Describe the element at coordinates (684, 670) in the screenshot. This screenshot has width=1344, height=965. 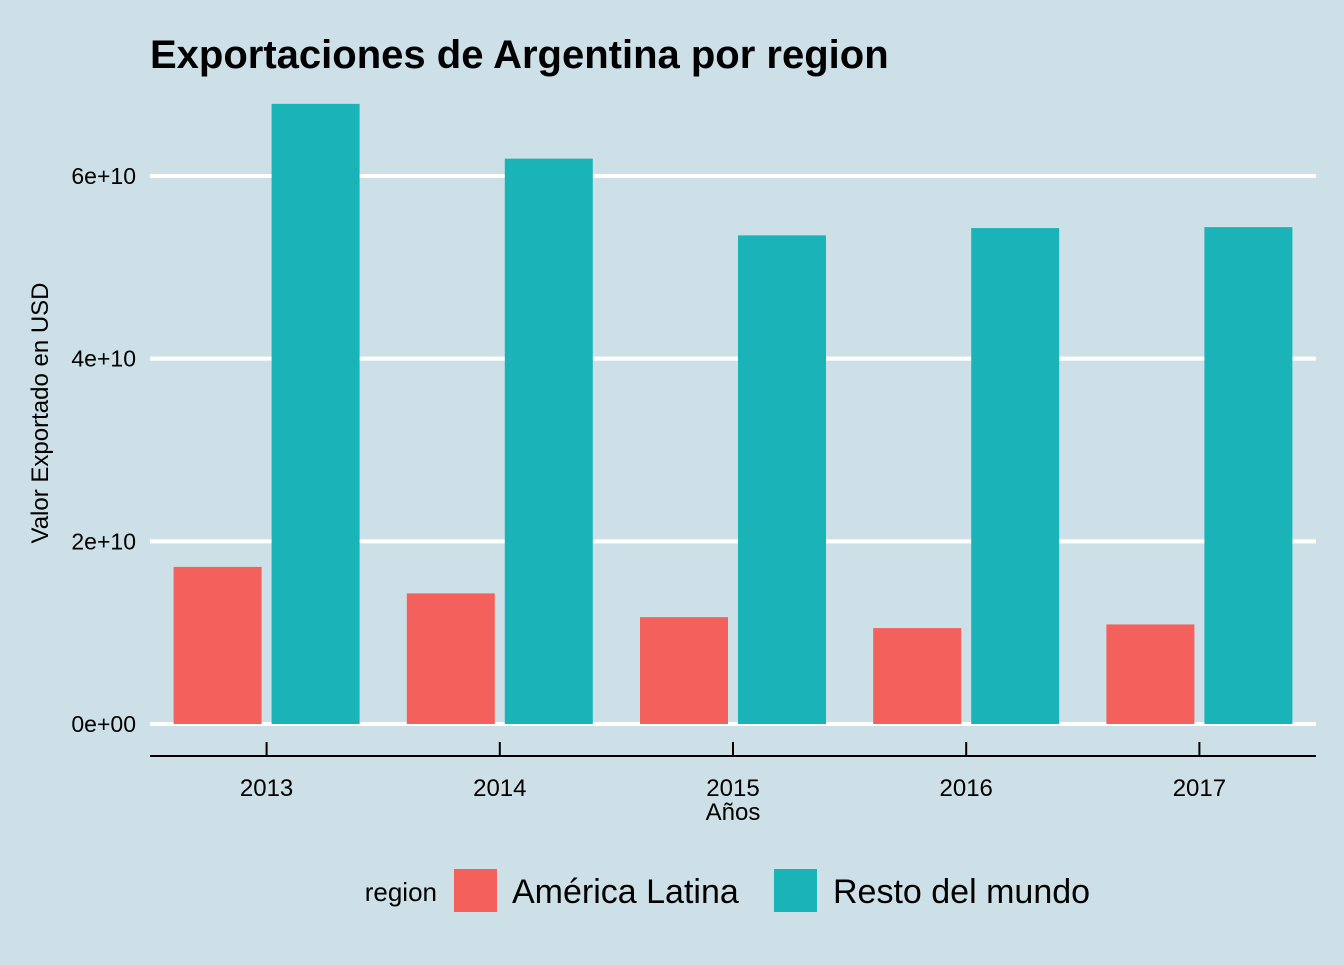
I see `bar-am-rica-latina-2015` at that location.